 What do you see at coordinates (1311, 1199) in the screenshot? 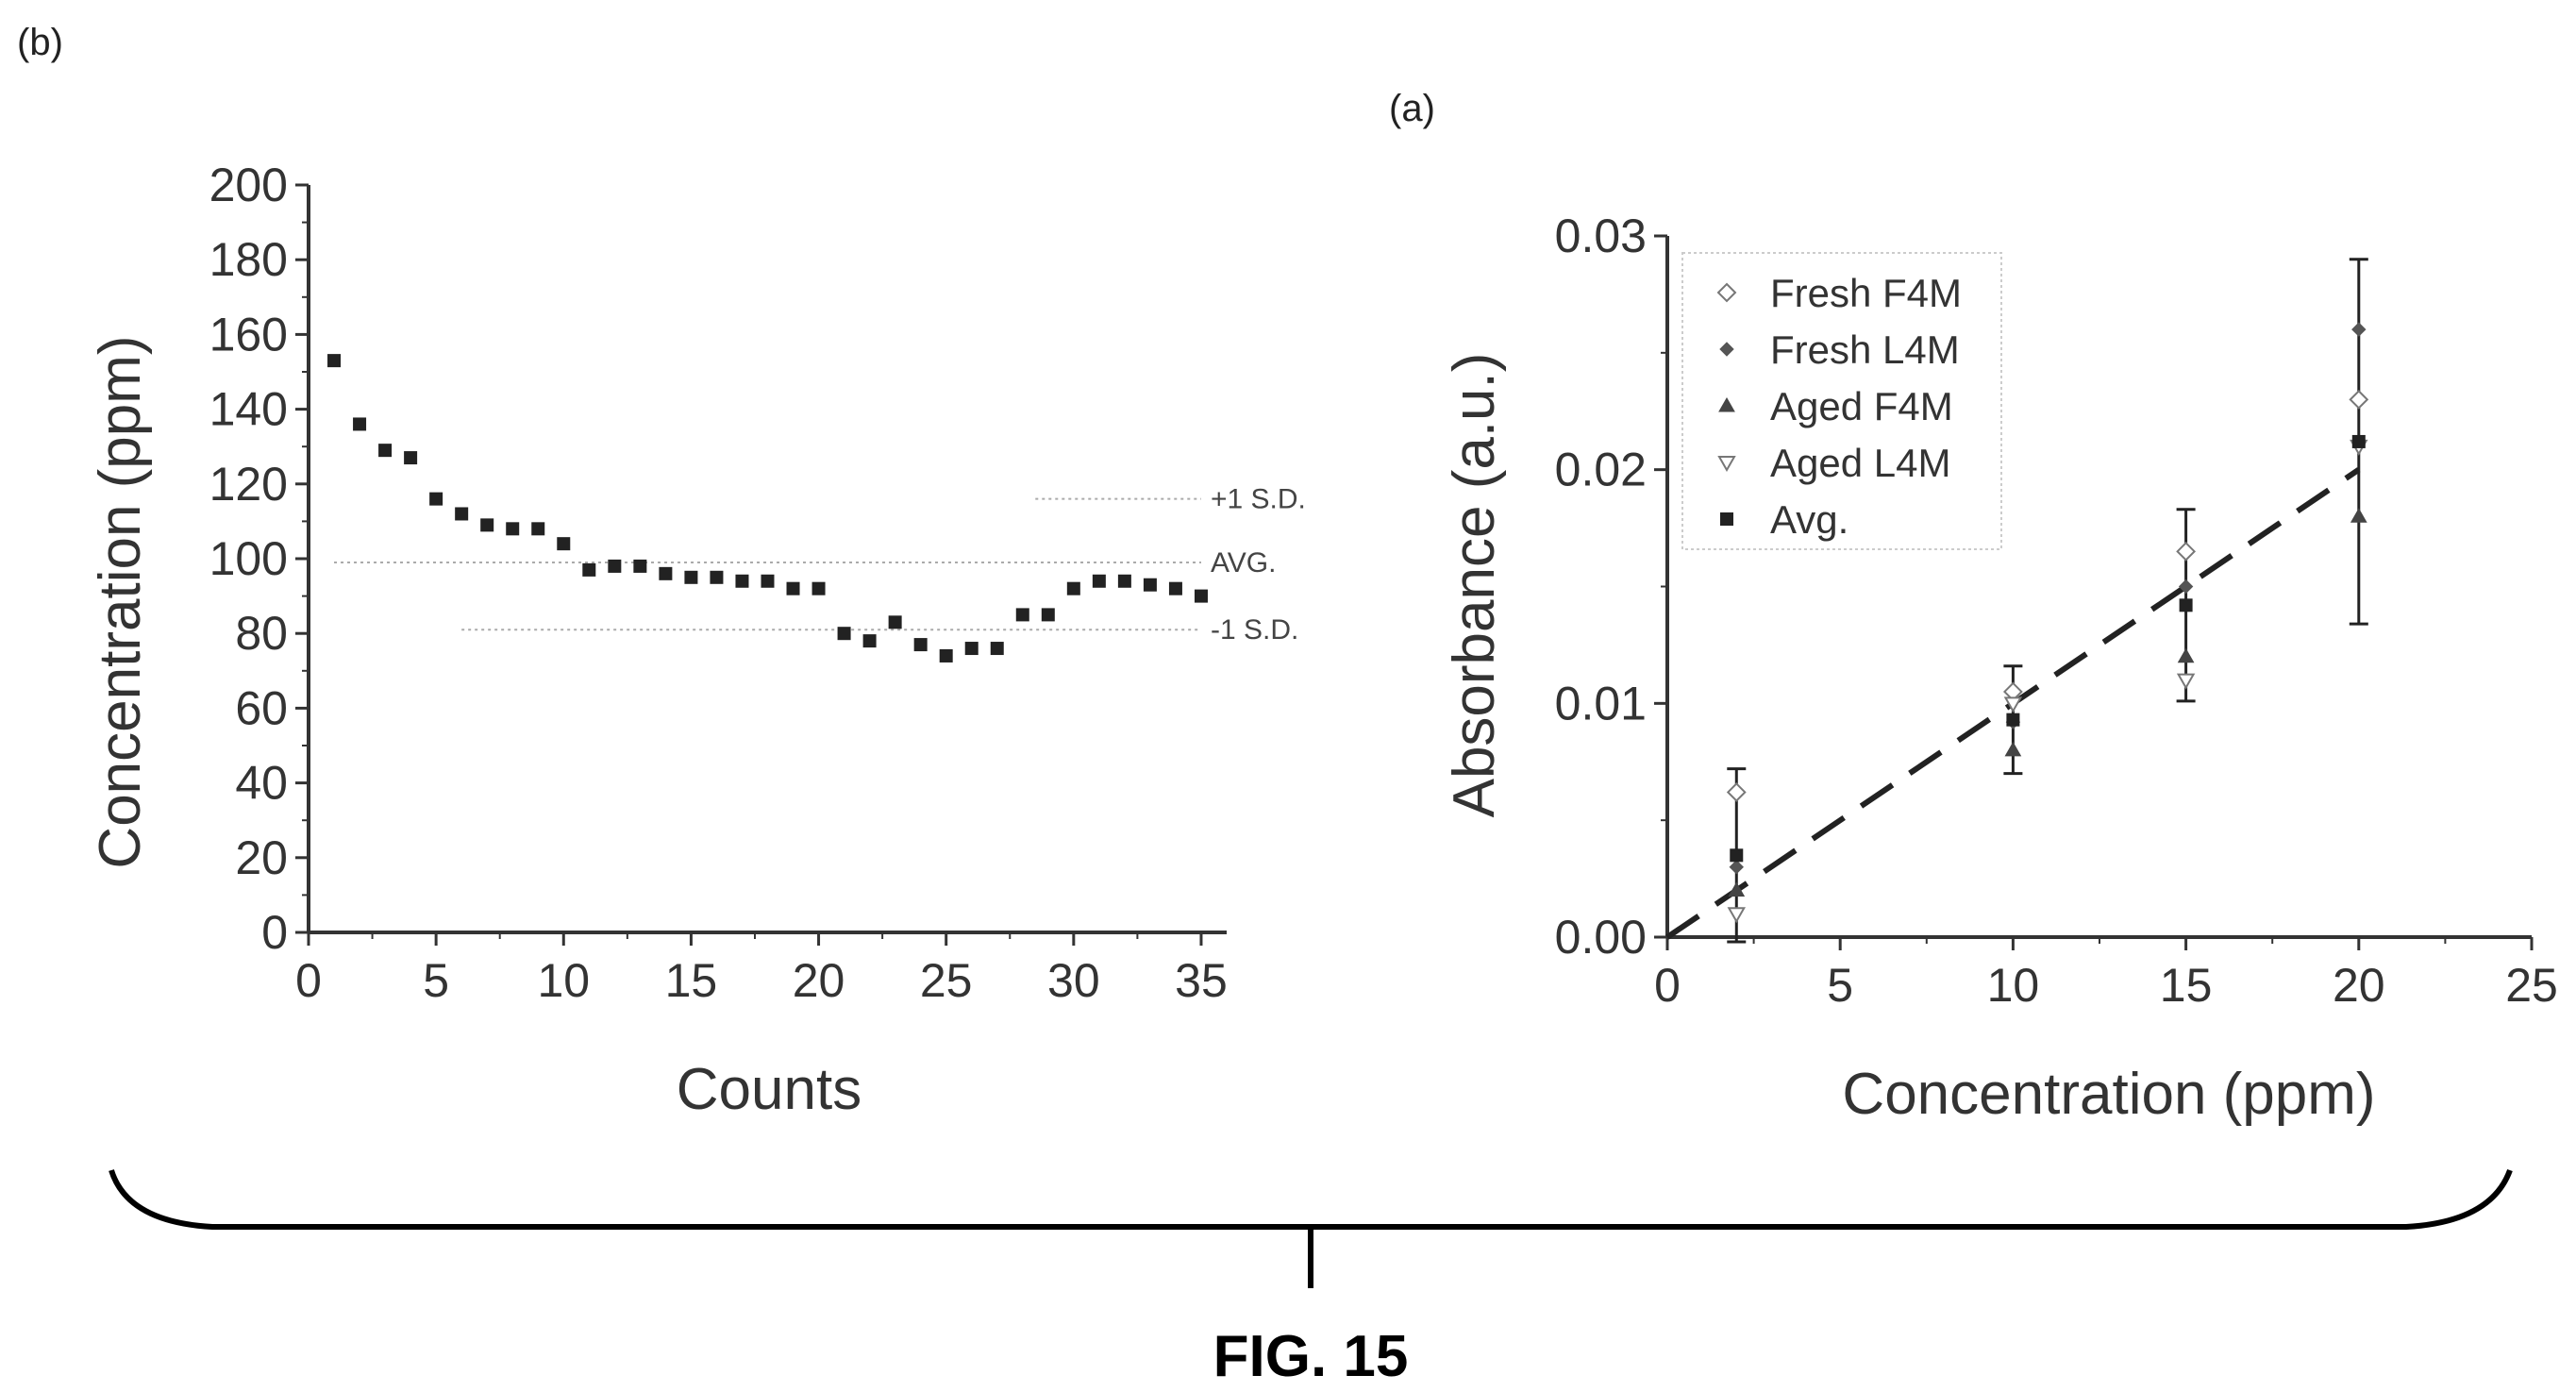
I see `figure-bracket` at bounding box center [1311, 1199].